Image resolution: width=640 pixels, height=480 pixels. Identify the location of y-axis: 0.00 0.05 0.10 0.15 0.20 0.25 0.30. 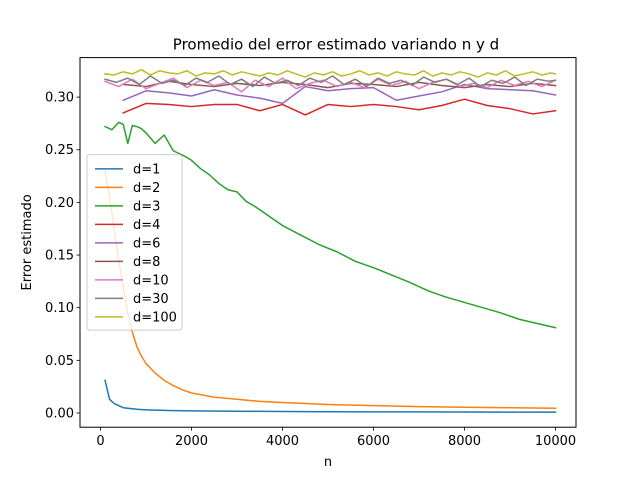
(62, 256).